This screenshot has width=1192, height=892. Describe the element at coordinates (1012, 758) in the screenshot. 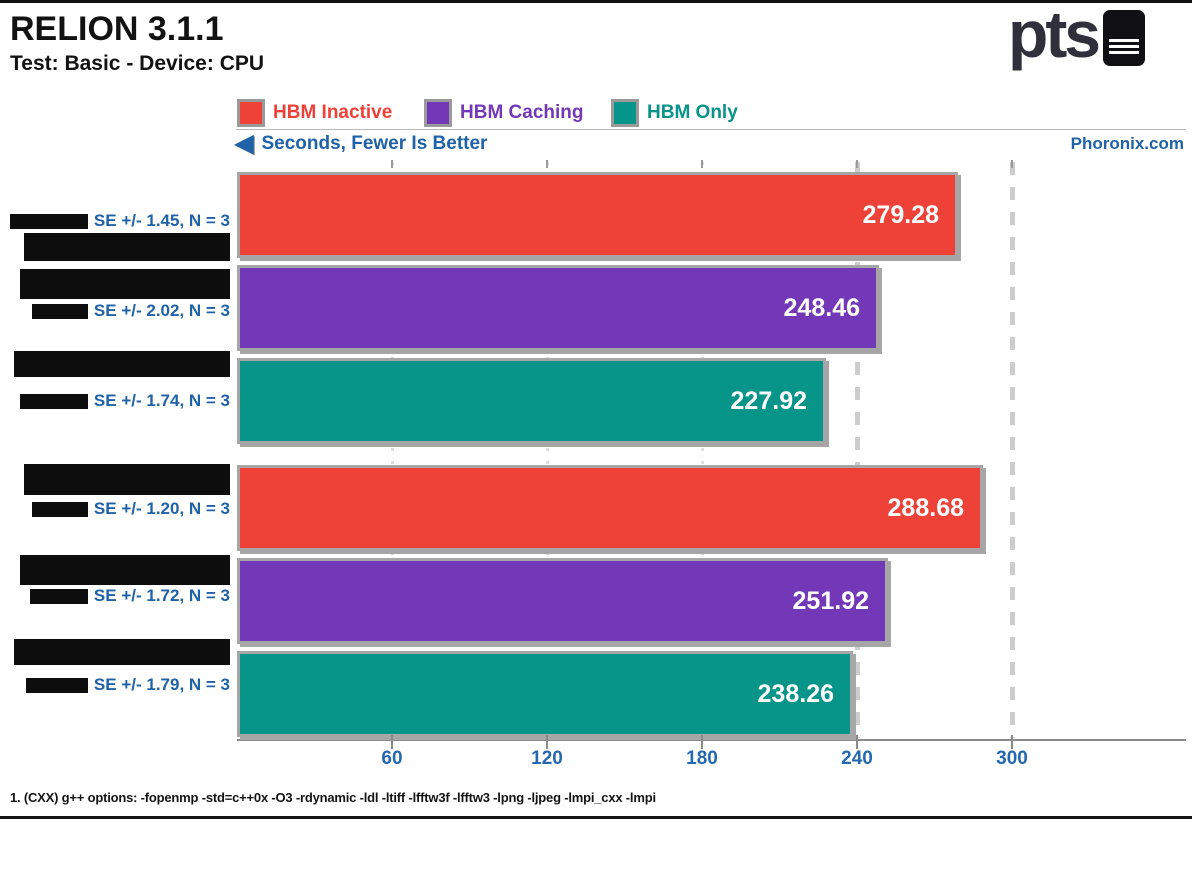

I see `x-tick-label-300: 300` at that location.